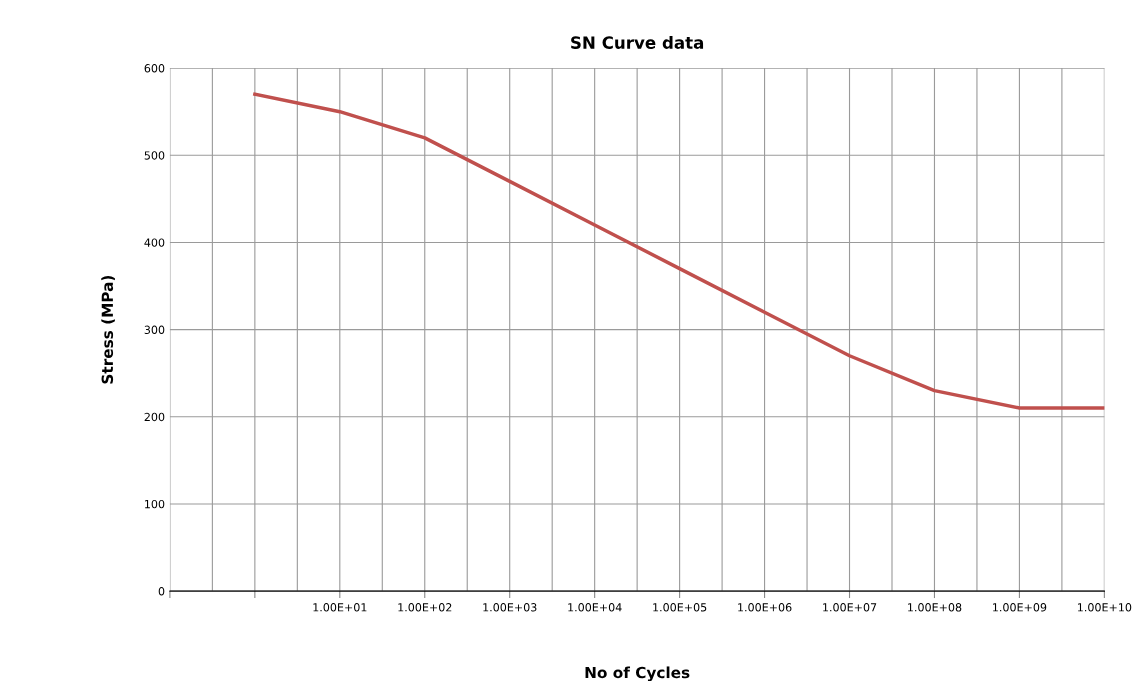 This screenshot has height=681, width=1148. I want to click on x-tick-label: 1.00E+08, so click(935, 607).